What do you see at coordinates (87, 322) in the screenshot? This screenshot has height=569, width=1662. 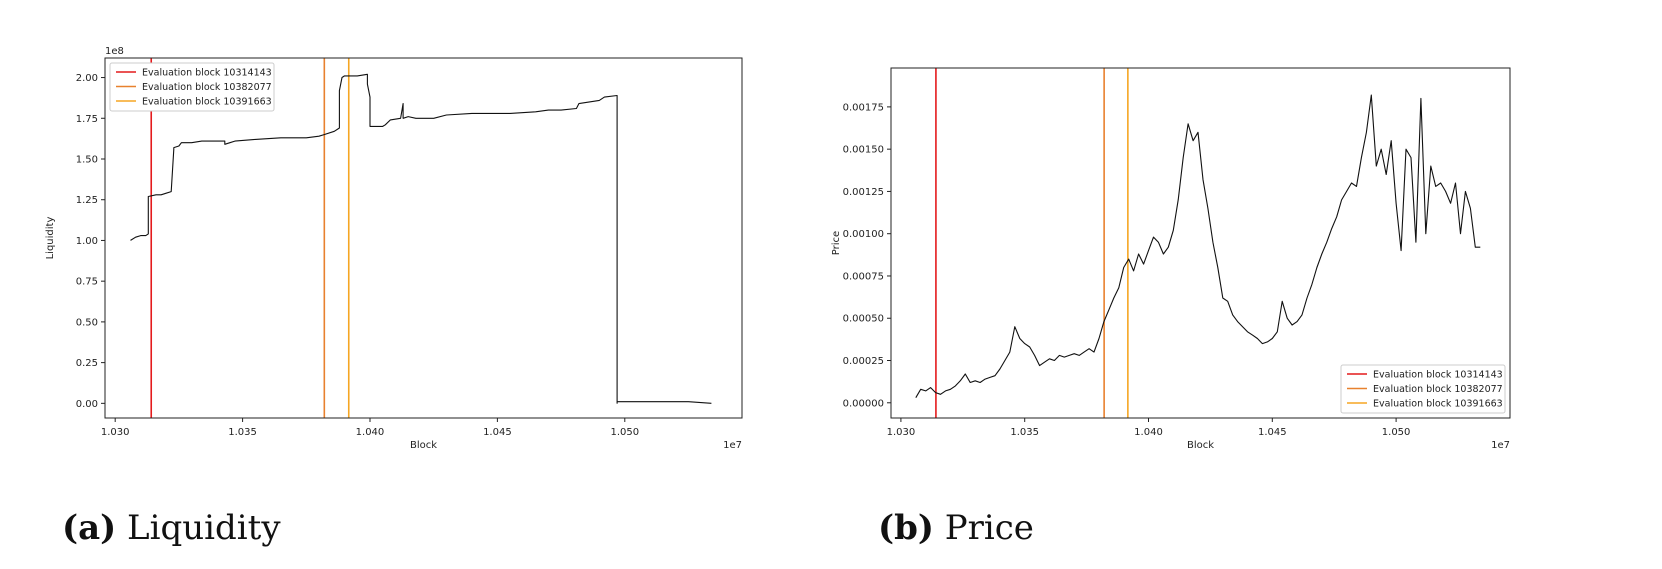 I see `y-tick-label: 0.50` at bounding box center [87, 322].